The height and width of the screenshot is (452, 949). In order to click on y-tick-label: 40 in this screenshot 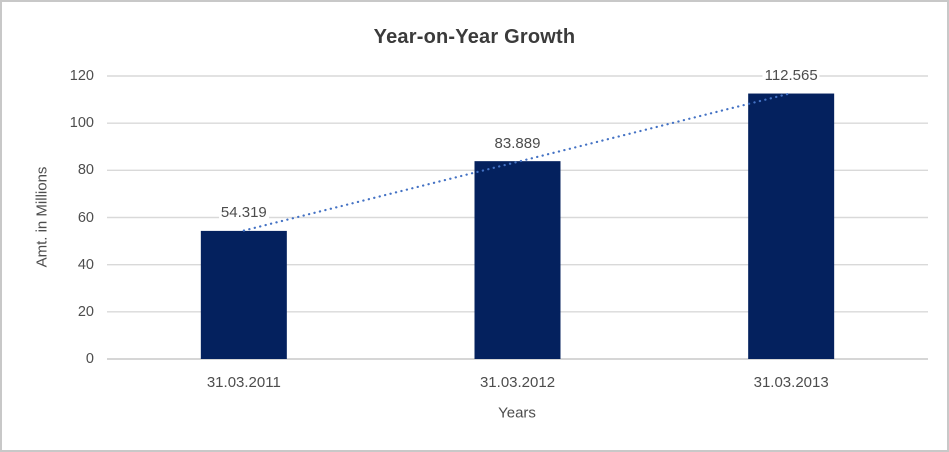, I will do `click(85, 264)`.